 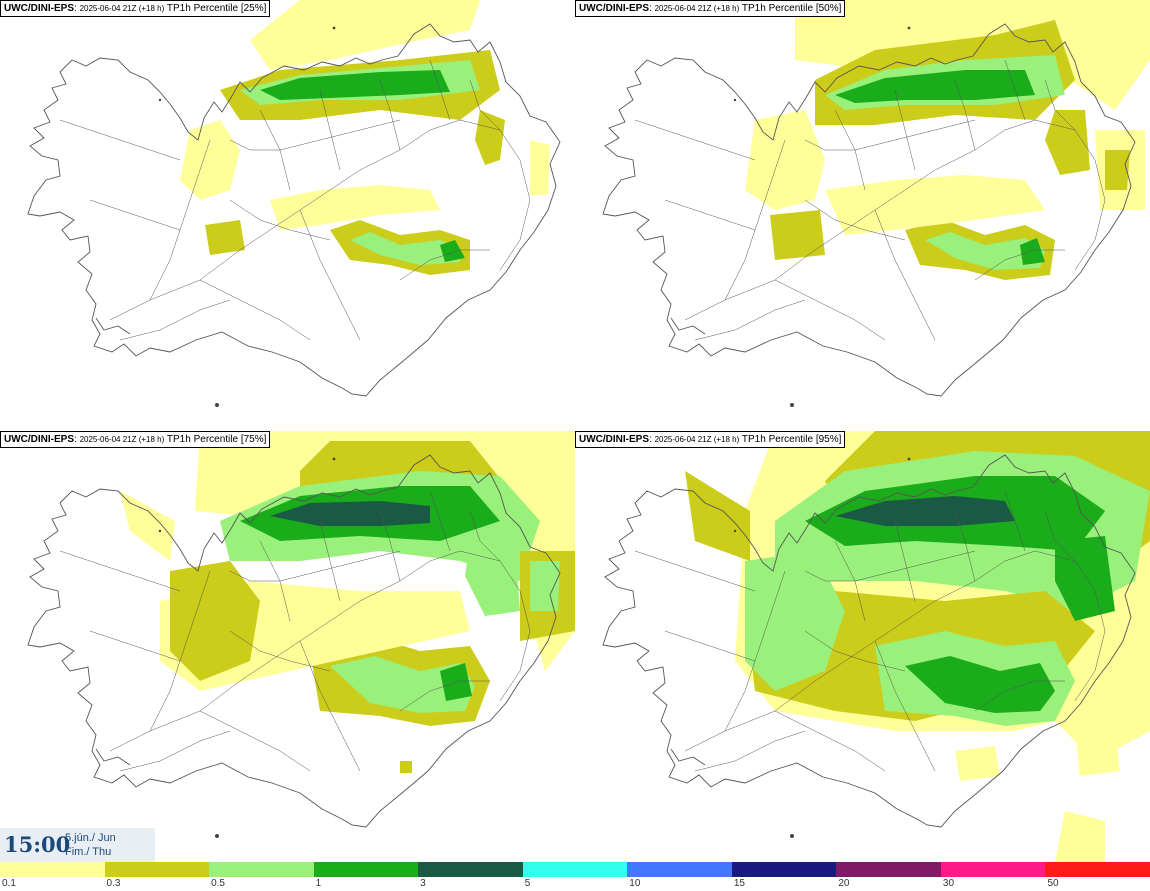 What do you see at coordinates (113, 883) in the screenshot?
I see `legend-label: 0.3` at bounding box center [113, 883].